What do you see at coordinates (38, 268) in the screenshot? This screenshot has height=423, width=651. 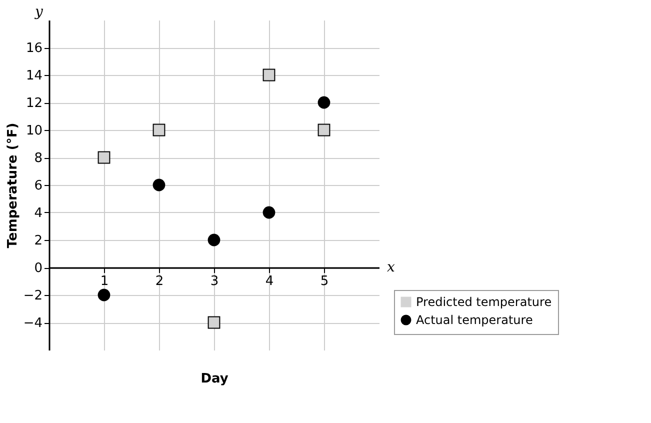 I see `y-tick-label: 0` at bounding box center [38, 268].